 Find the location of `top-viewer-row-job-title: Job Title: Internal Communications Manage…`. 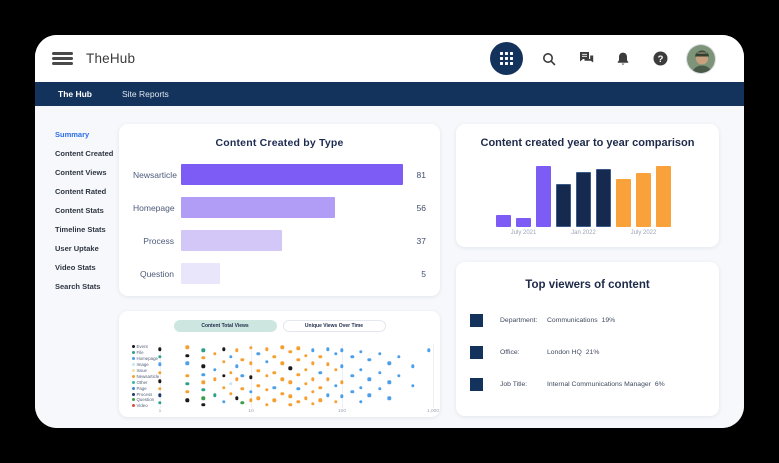

top-viewer-row-job-title: Job Title: Internal Communications Manage… is located at coordinates (587, 384).